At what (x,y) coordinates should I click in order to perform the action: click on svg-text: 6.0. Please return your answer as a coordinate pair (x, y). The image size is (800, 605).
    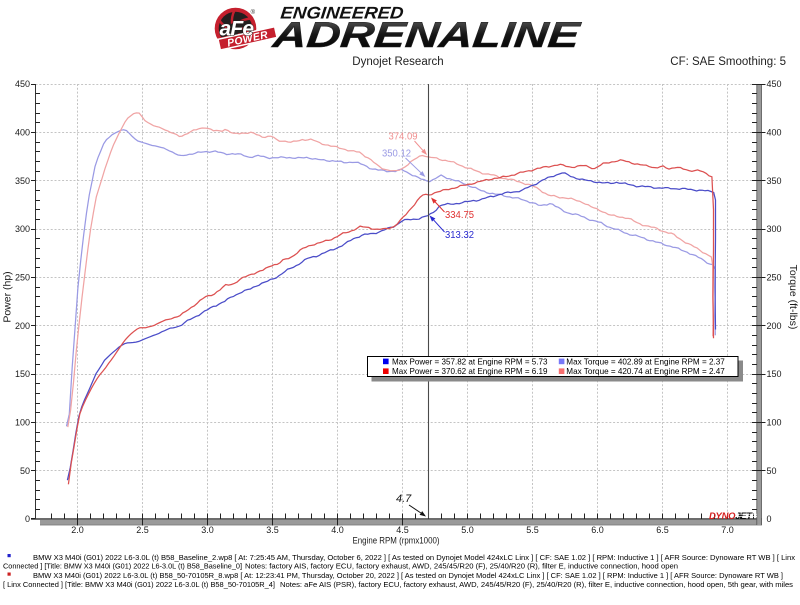
    Looking at the image, I should click on (597, 530).